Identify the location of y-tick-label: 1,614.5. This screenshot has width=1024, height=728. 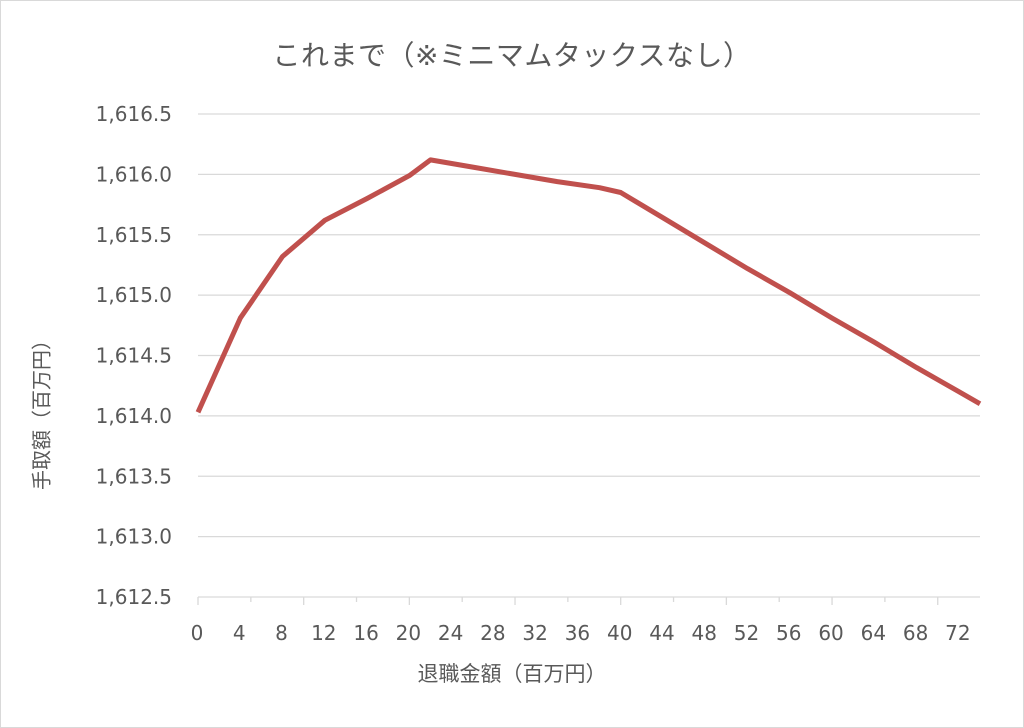
(134, 356).